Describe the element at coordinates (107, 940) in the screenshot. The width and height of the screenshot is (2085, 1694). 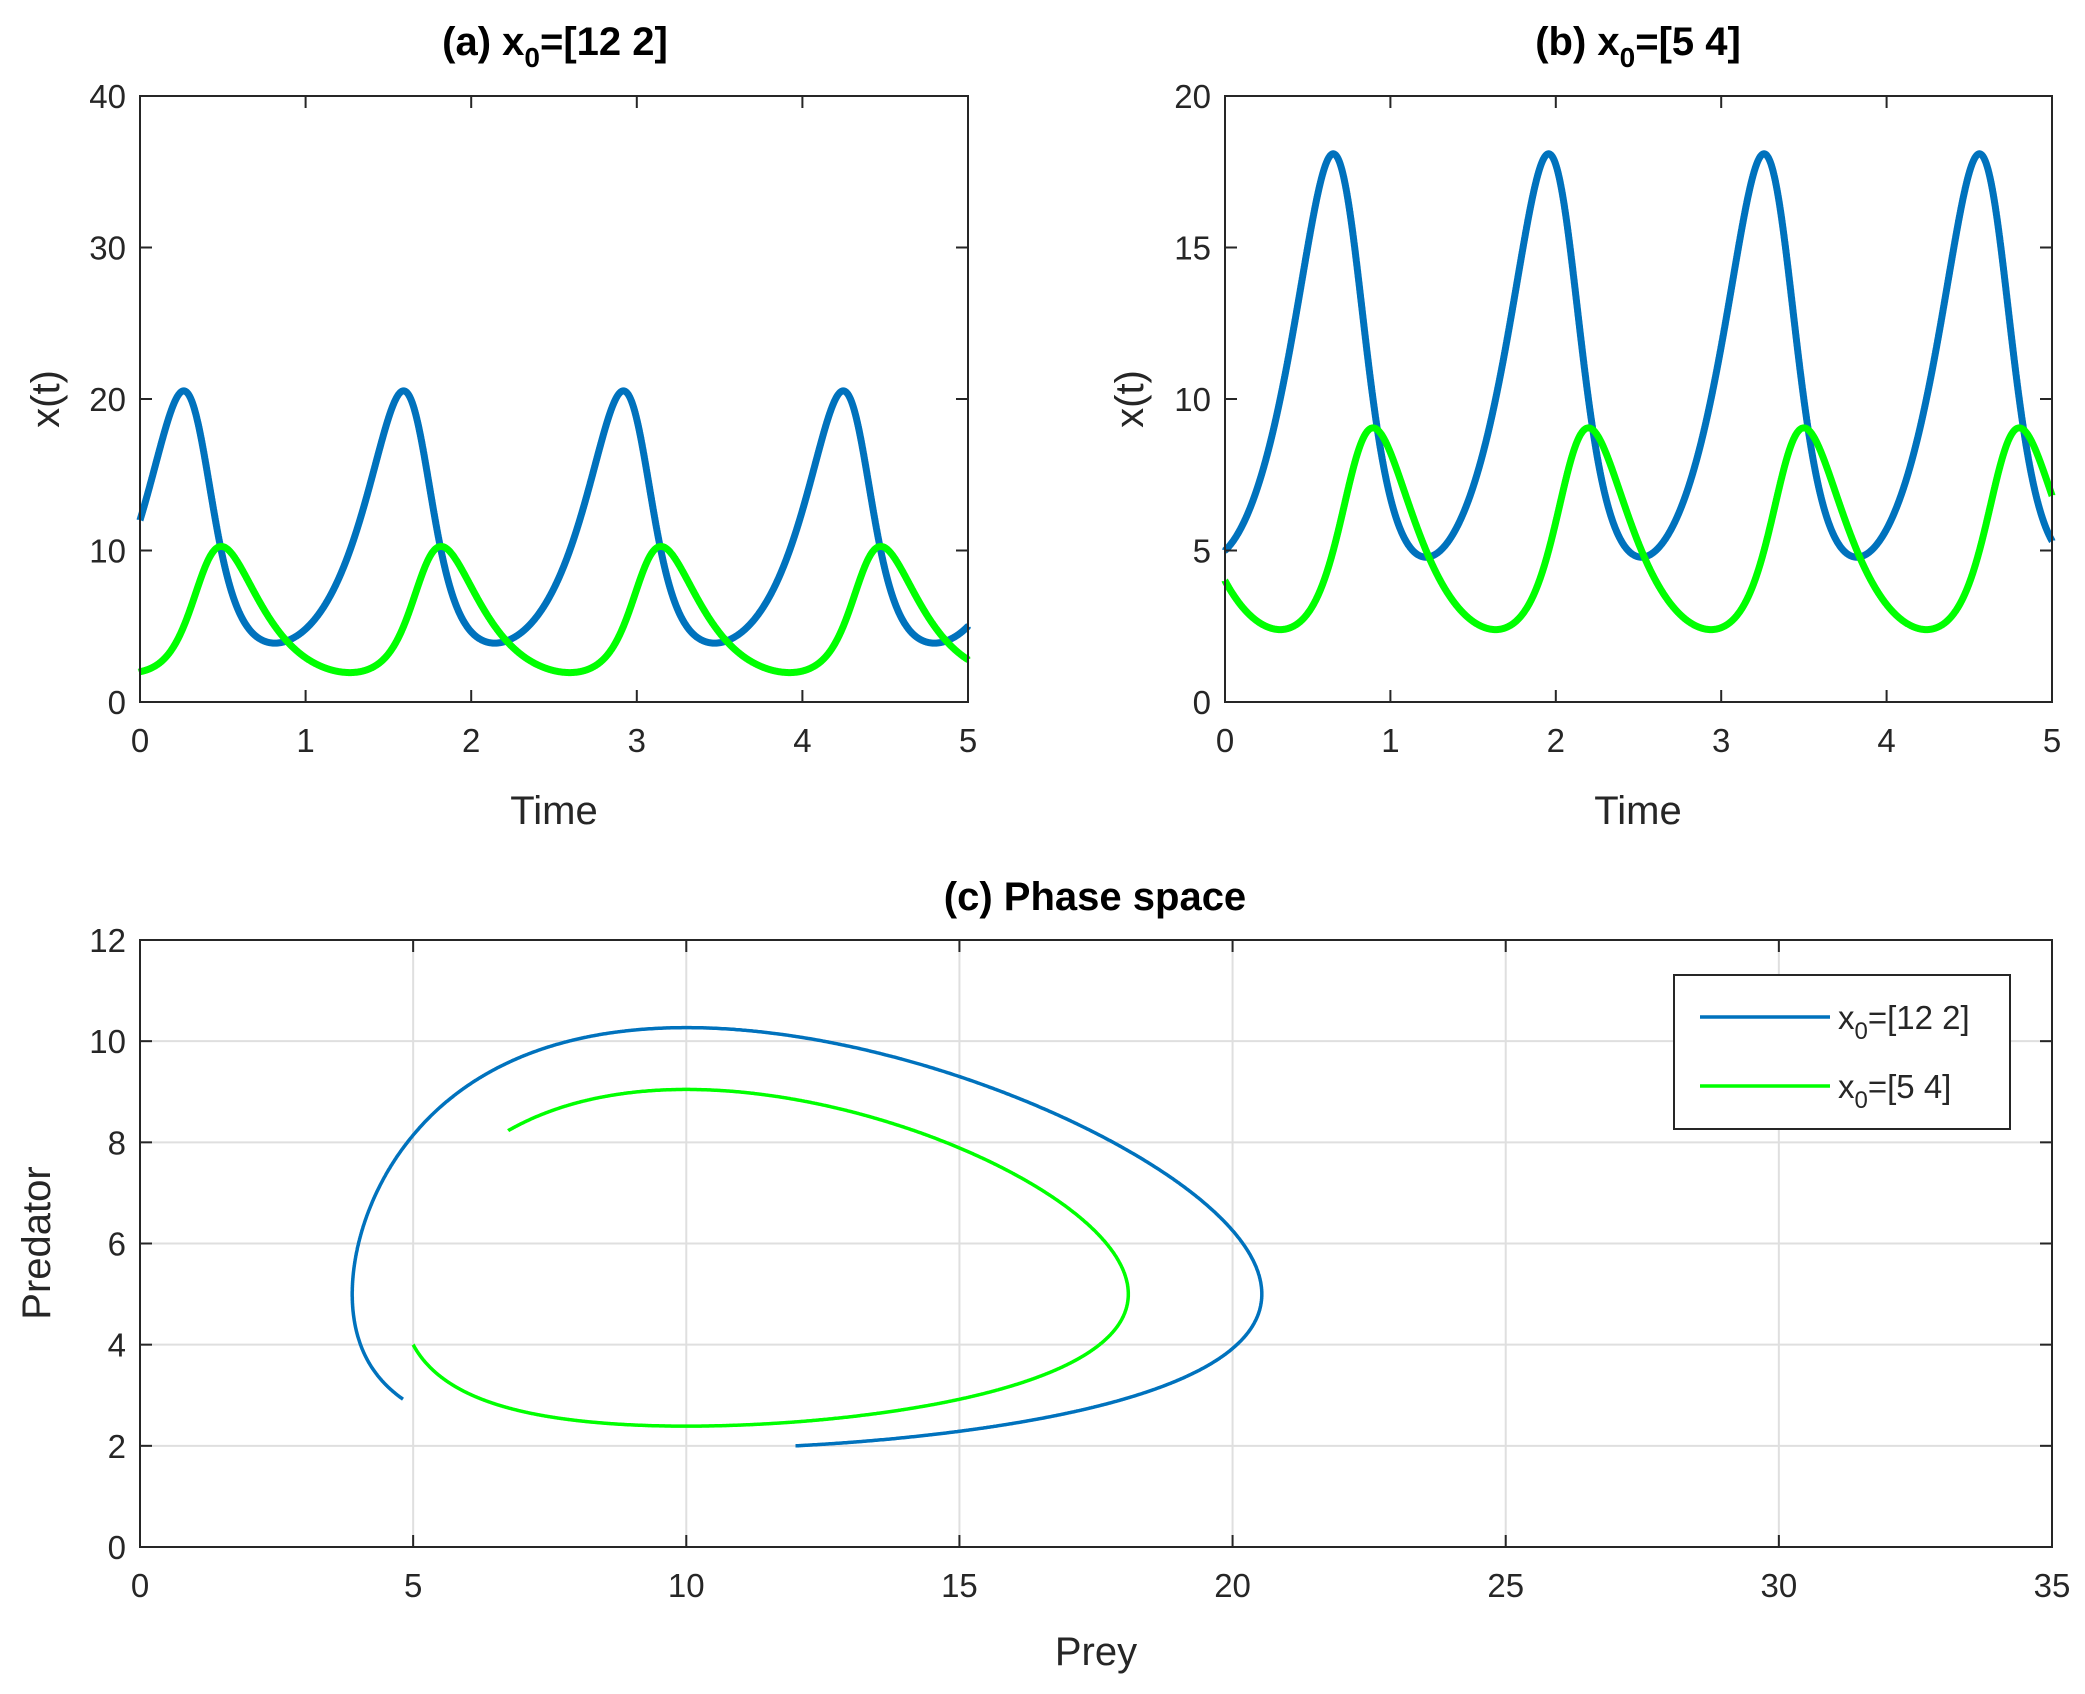
I see `panel-c-ytick-label: 12` at that location.